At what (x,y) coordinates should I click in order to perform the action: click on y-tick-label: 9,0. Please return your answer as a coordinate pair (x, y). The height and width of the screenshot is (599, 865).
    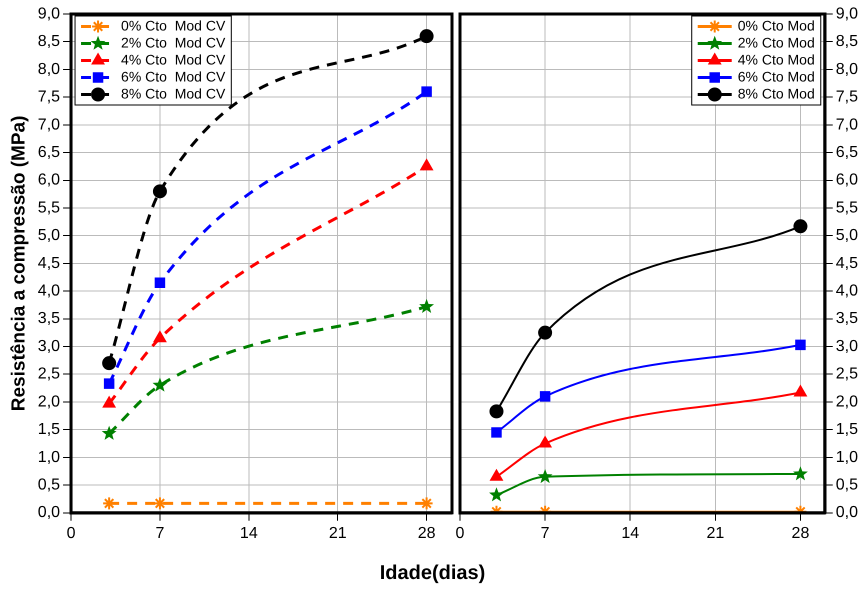
    Looking at the image, I should click on (49, 13).